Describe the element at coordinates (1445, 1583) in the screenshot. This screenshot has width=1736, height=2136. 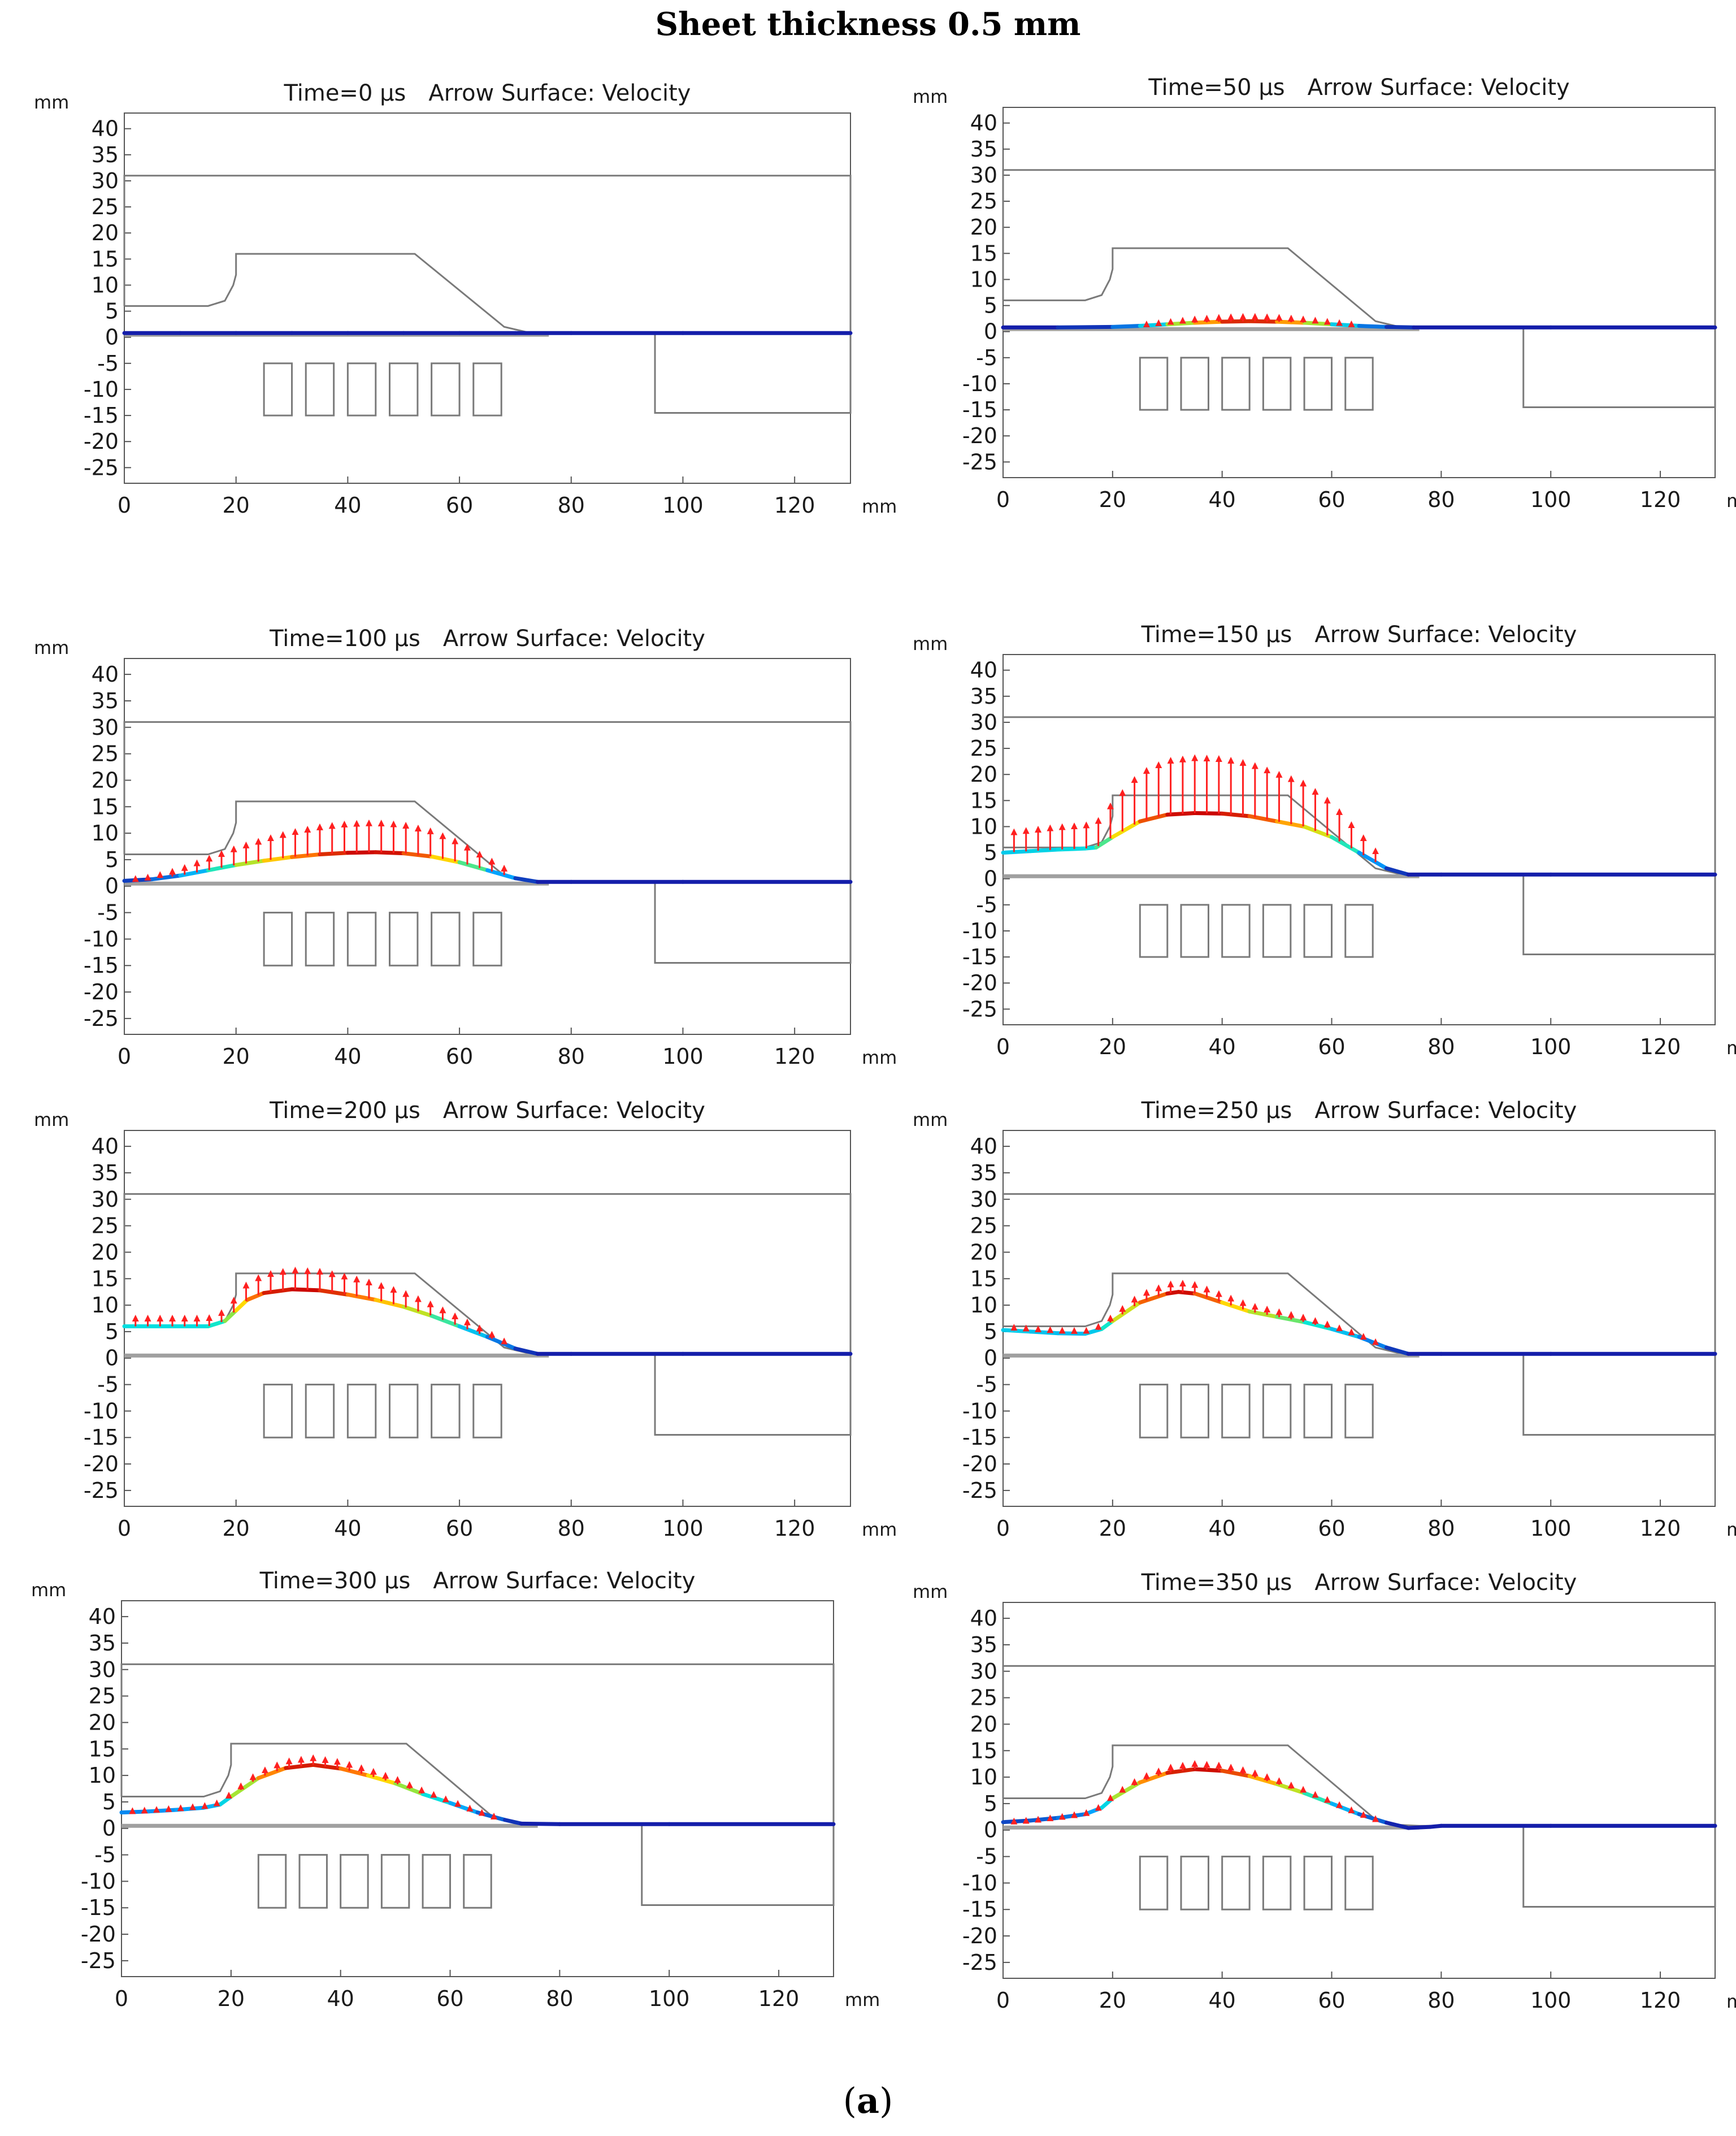
I see `panel-series-label: Arrow Surface: Velocity` at that location.